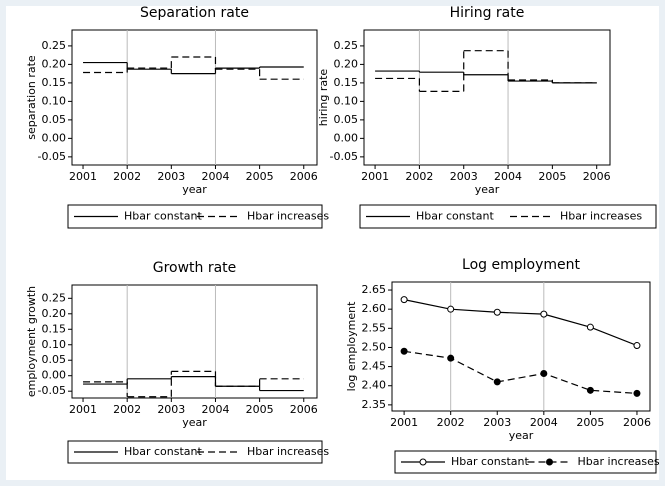  Describe the element at coordinates (323, 98) in the screenshot. I see `y-axis-label: hiring rate` at that location.